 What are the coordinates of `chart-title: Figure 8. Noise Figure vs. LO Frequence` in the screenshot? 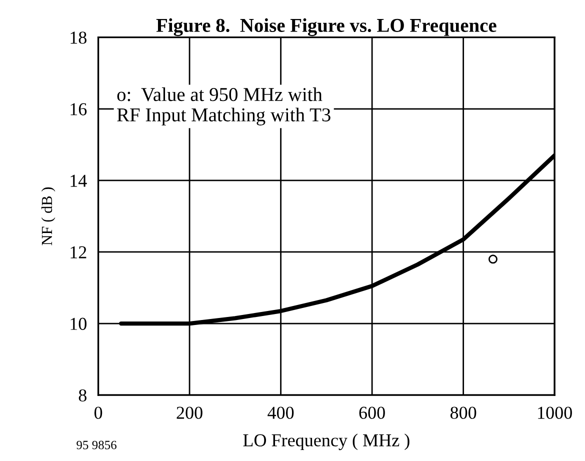 It's located at (326, 27).